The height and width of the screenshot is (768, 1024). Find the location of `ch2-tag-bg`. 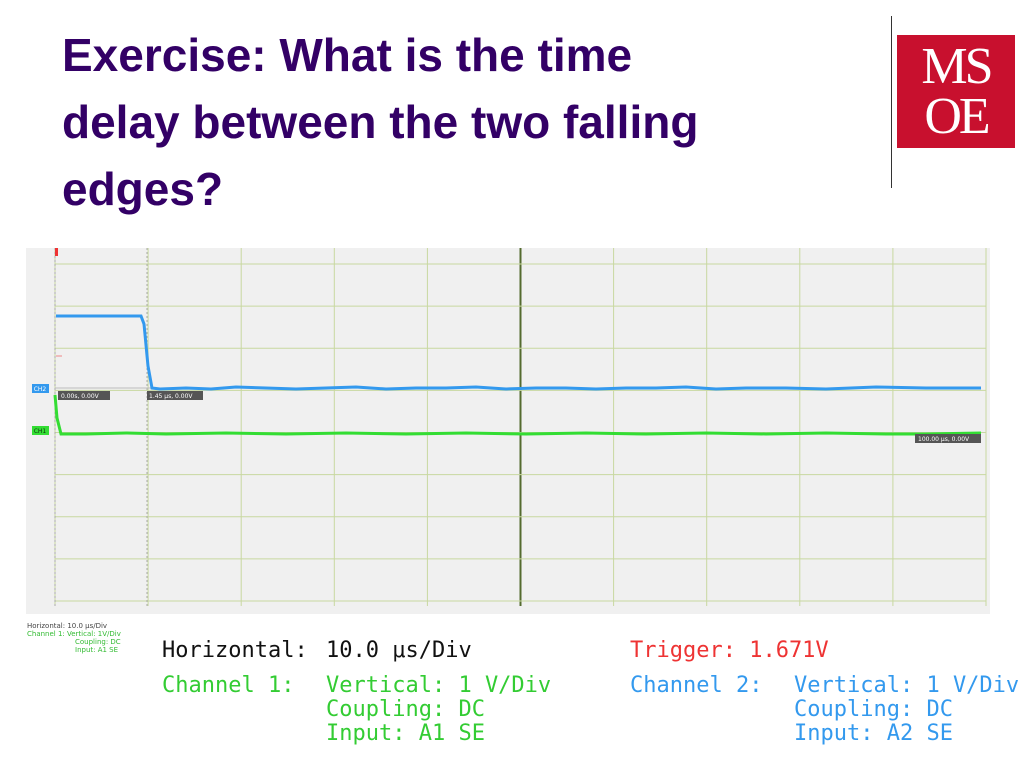

ch2-tag-bg is located at coordinates (40, 388).